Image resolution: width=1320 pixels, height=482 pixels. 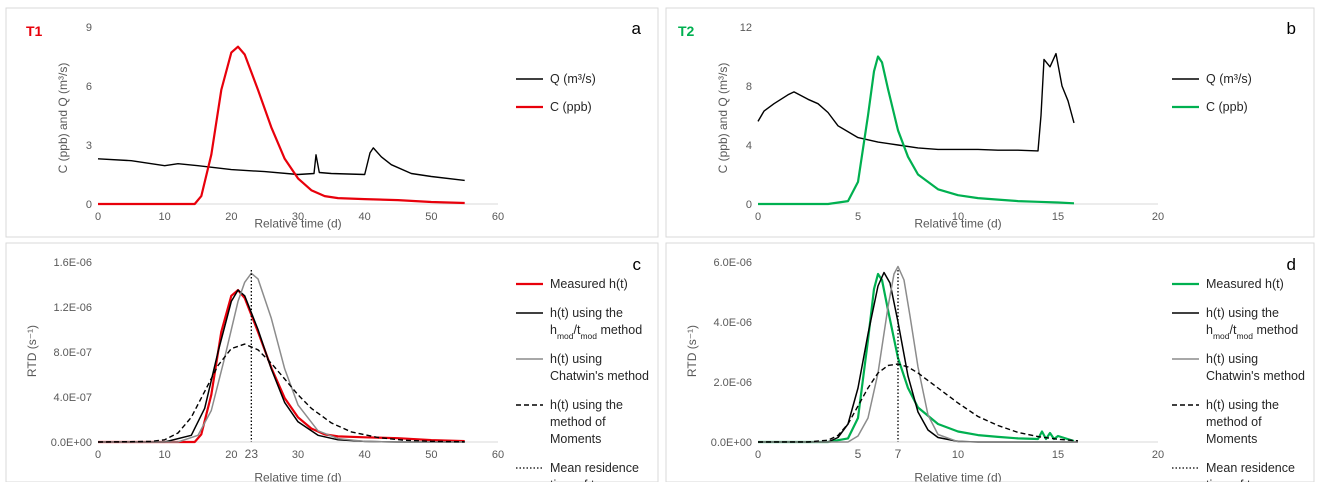 What do you see at coordinates (732, 323) in the screenshot?
I see `y-tick-label: 4.0E-06` at bounding box center [732, 323].